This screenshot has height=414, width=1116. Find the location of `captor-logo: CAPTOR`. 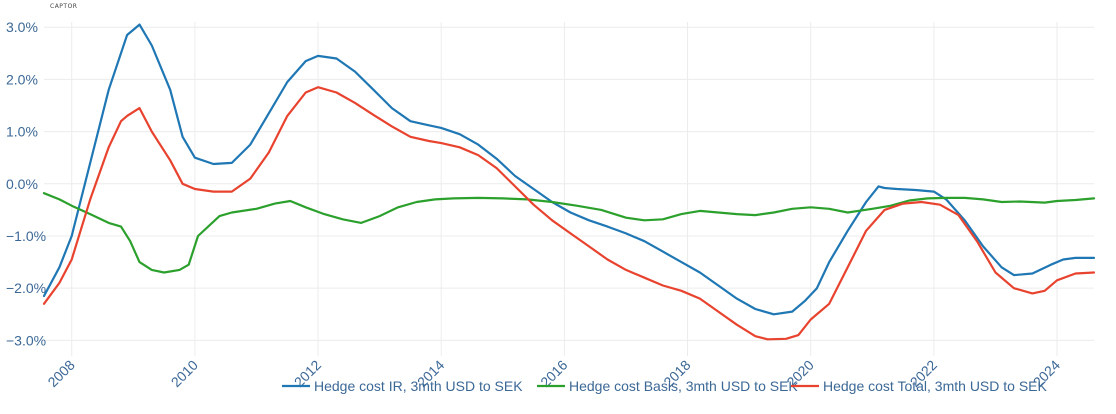

captor-logo: CAPTOR is located at coordinates (64, 6).